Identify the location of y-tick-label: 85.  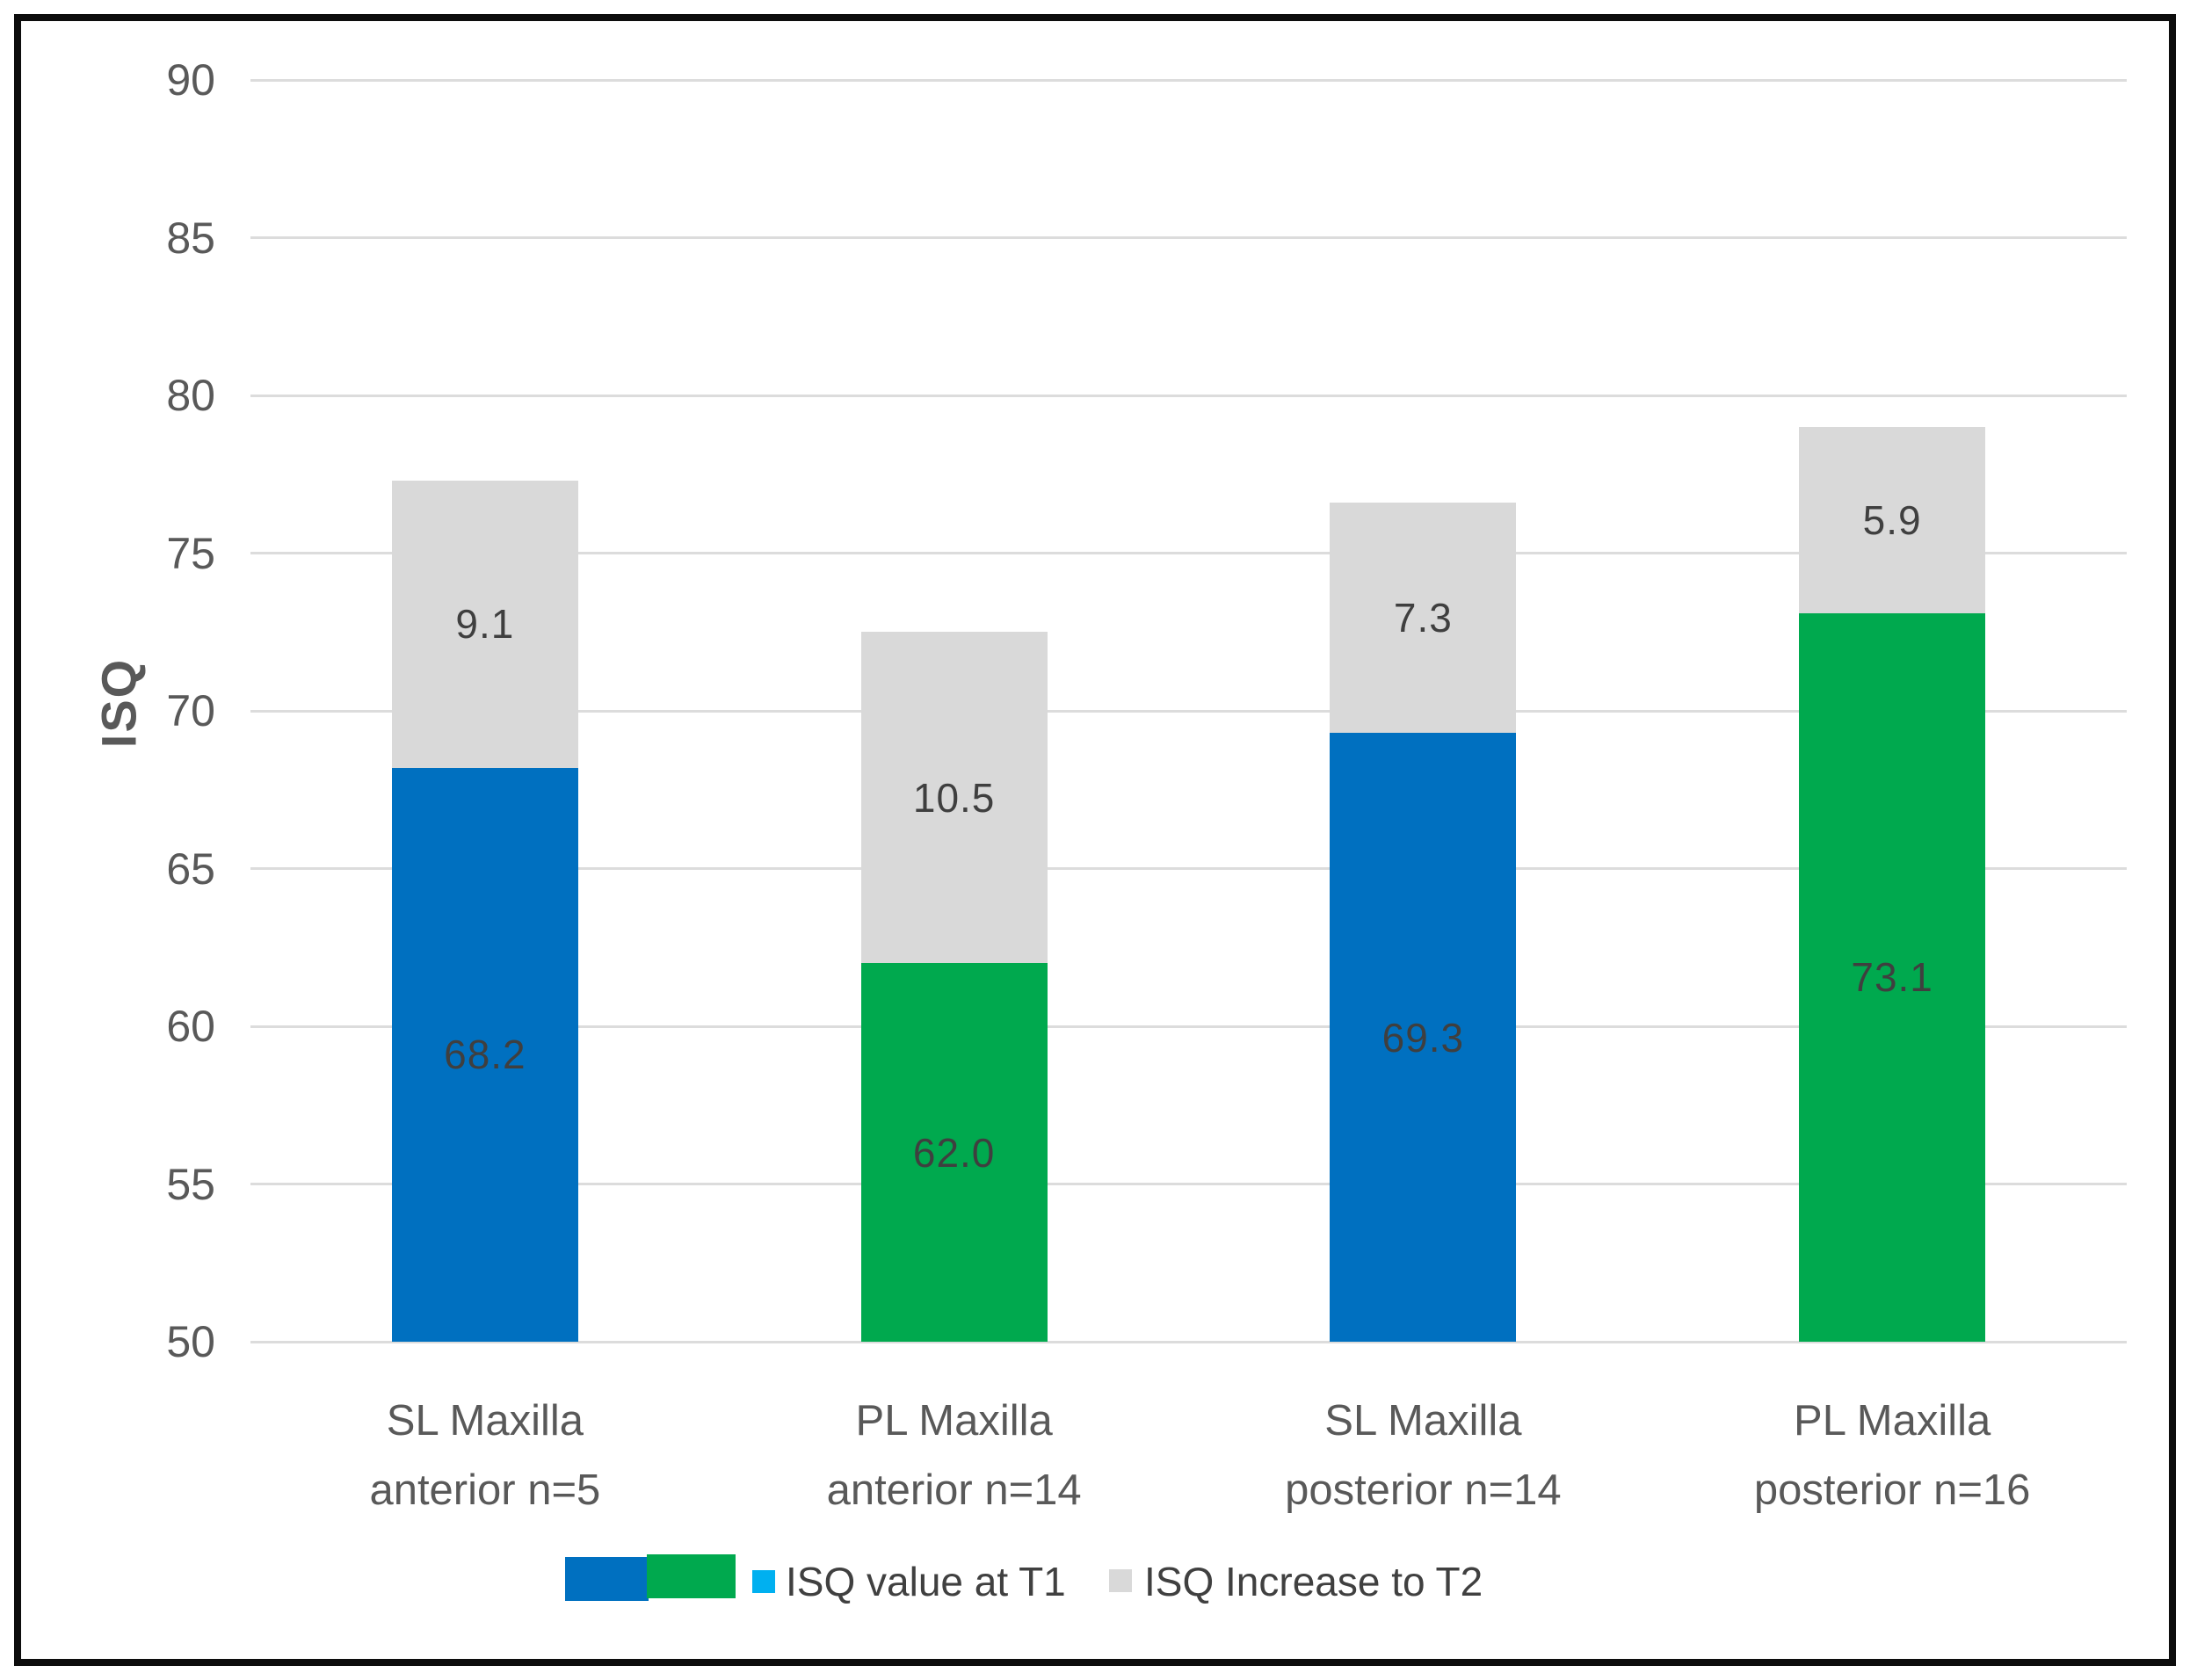
(190, 238).